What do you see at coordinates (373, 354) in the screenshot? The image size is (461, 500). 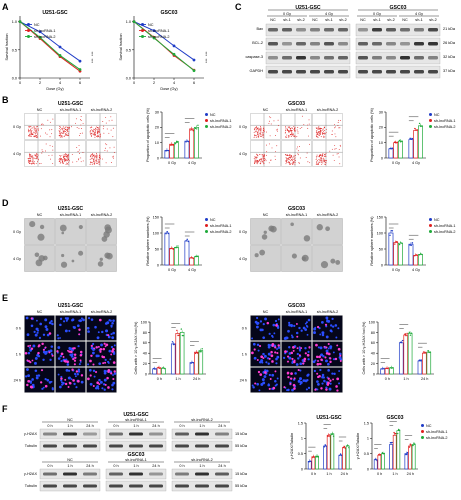 I see `y-tick-label: 40` at bounding box center [373, 354].